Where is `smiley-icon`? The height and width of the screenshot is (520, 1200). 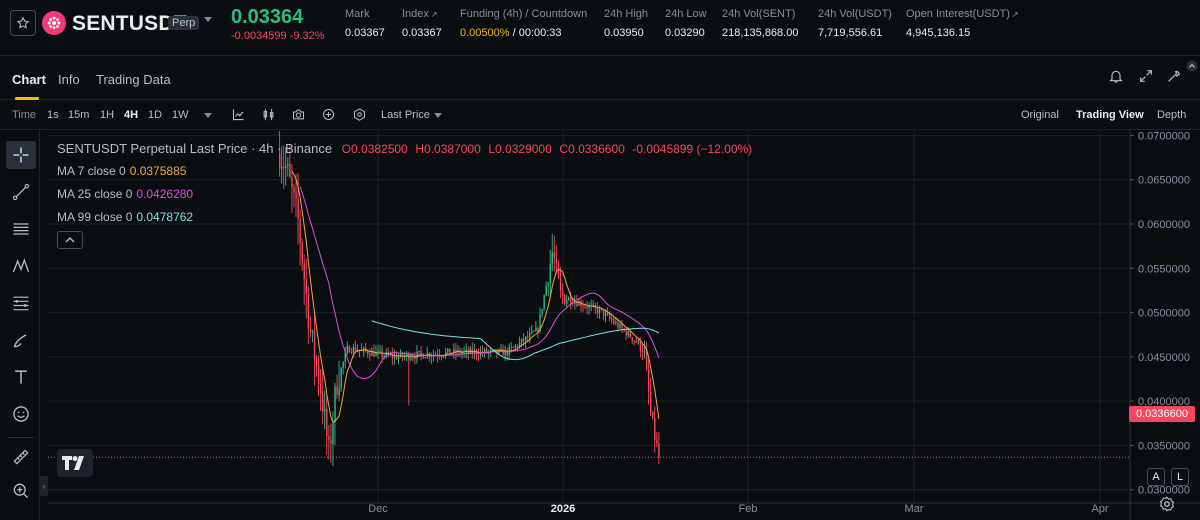
smiley-icon is located at coordinates (21, 414).